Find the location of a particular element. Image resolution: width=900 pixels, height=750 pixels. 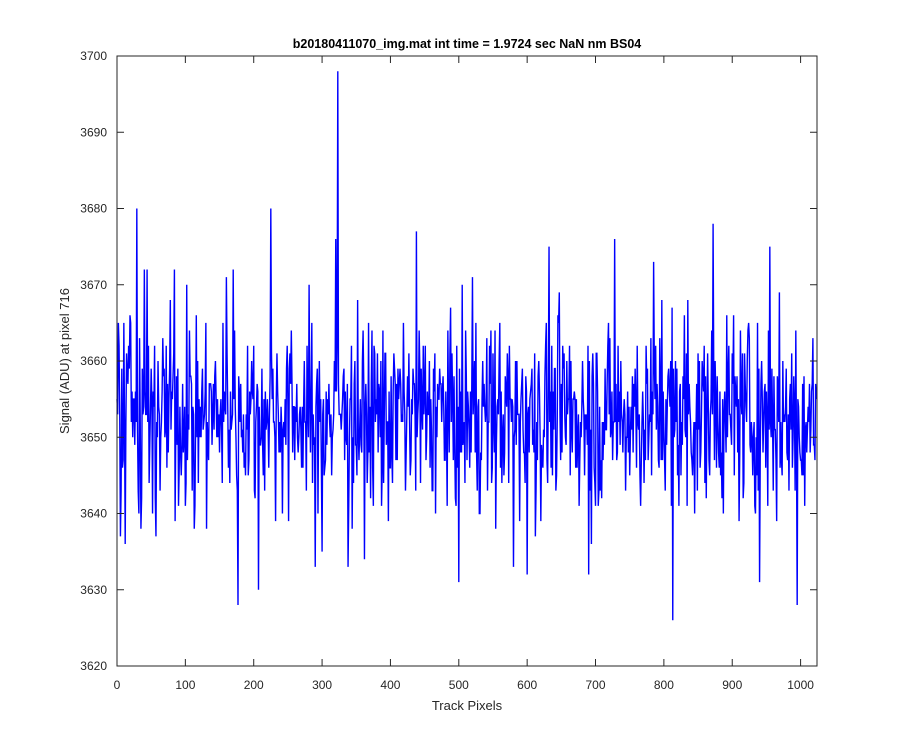

x-tick-label-5: 500 is located at coordinates (459, 685).